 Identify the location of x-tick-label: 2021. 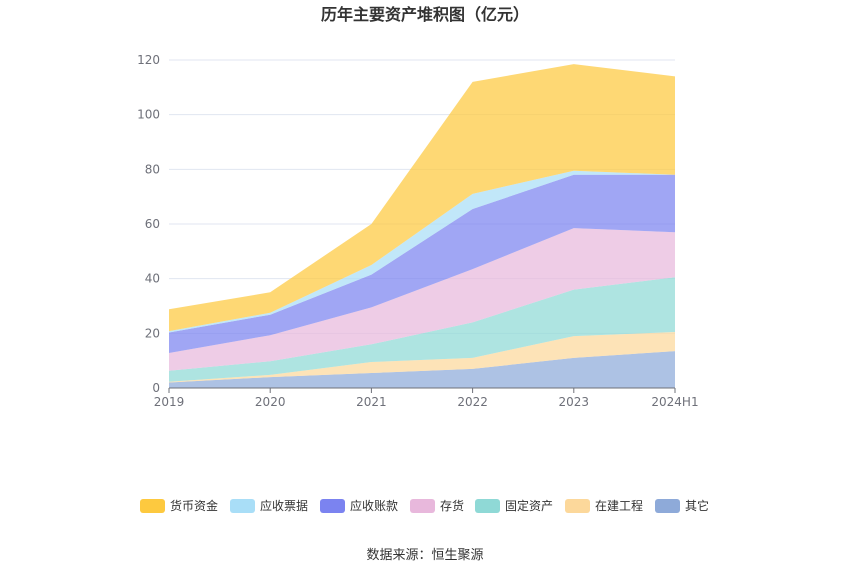
(371, 402).